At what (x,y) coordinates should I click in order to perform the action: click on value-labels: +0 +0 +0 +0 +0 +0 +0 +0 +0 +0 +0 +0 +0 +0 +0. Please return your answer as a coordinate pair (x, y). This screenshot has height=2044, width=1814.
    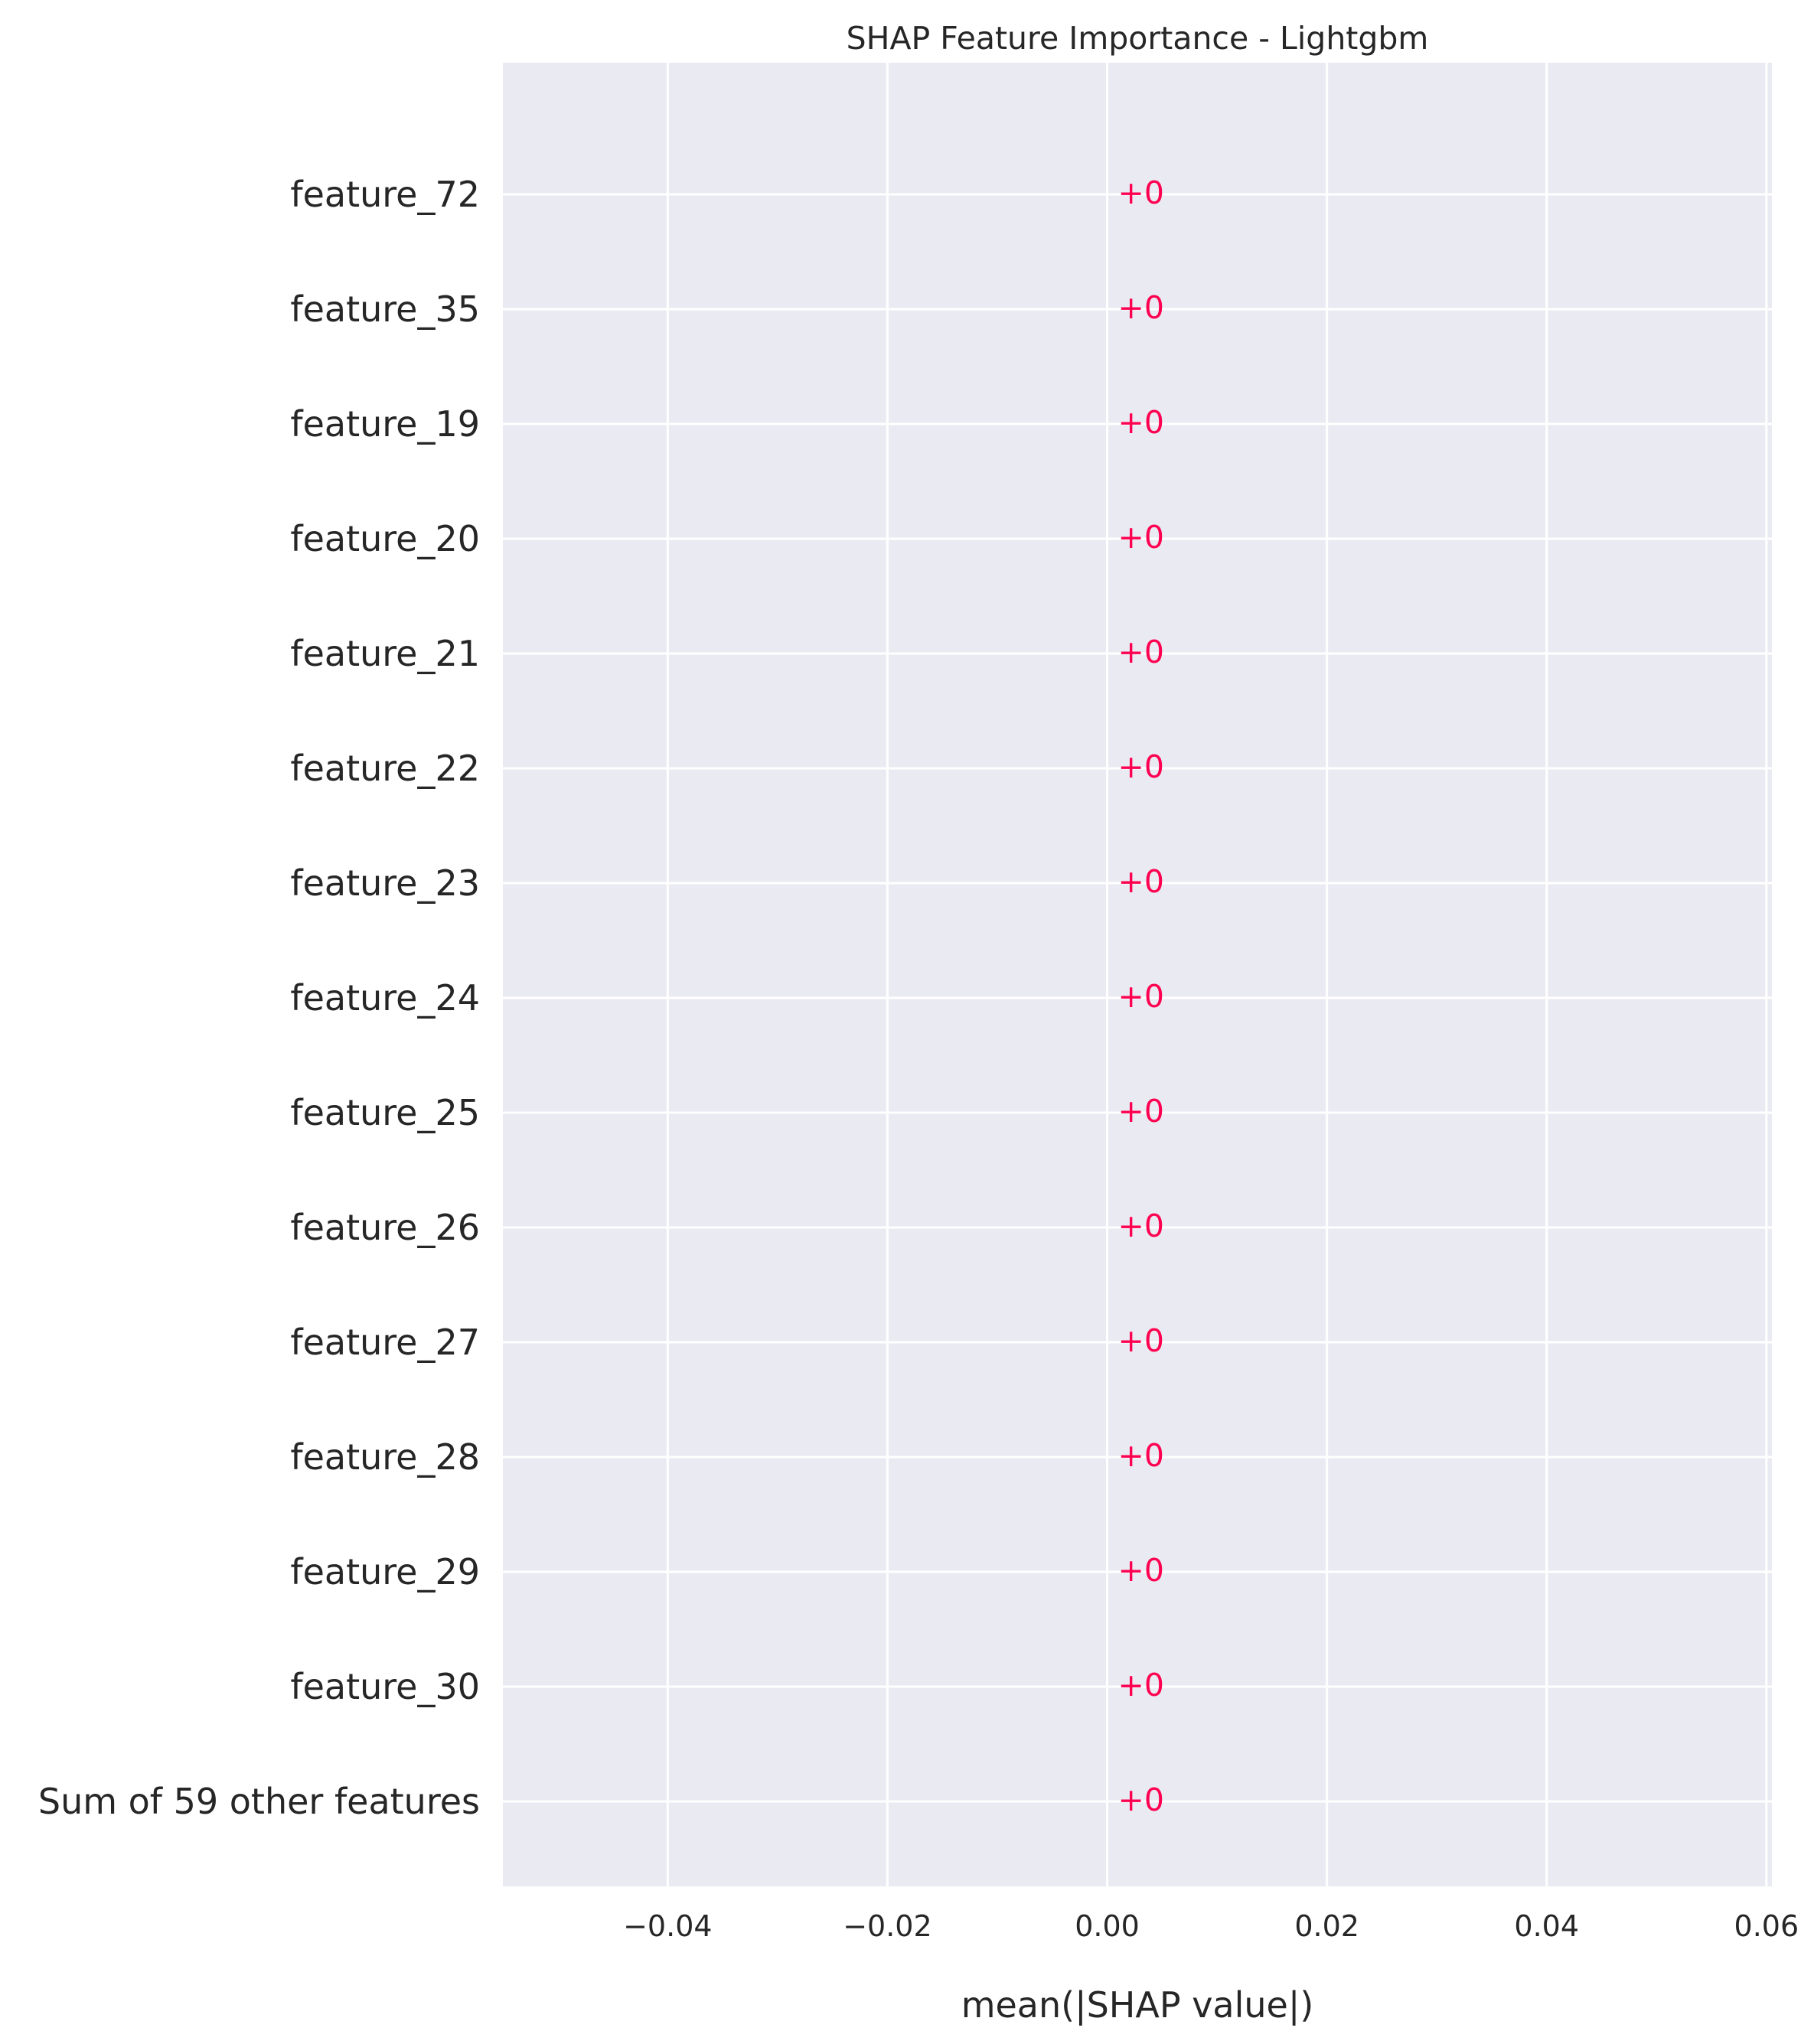
    Looking at the image, I should click on (1141, 996).